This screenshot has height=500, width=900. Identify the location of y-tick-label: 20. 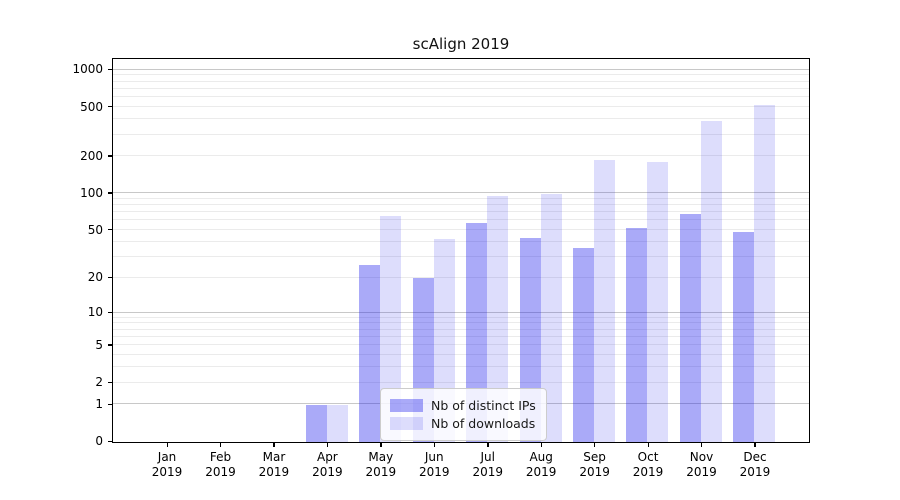
(95, 277).